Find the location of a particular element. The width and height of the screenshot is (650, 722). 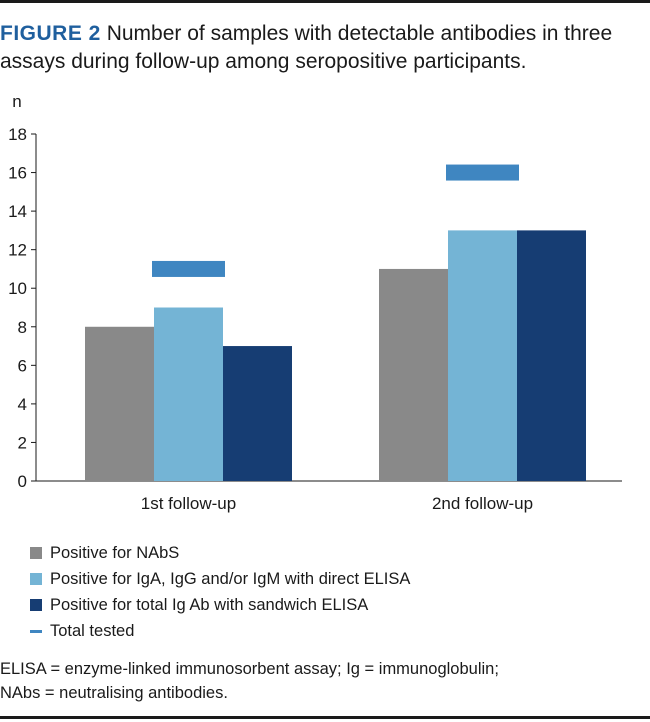

x-category-label: 2nd follow-up is located at coordinates (482, 503).